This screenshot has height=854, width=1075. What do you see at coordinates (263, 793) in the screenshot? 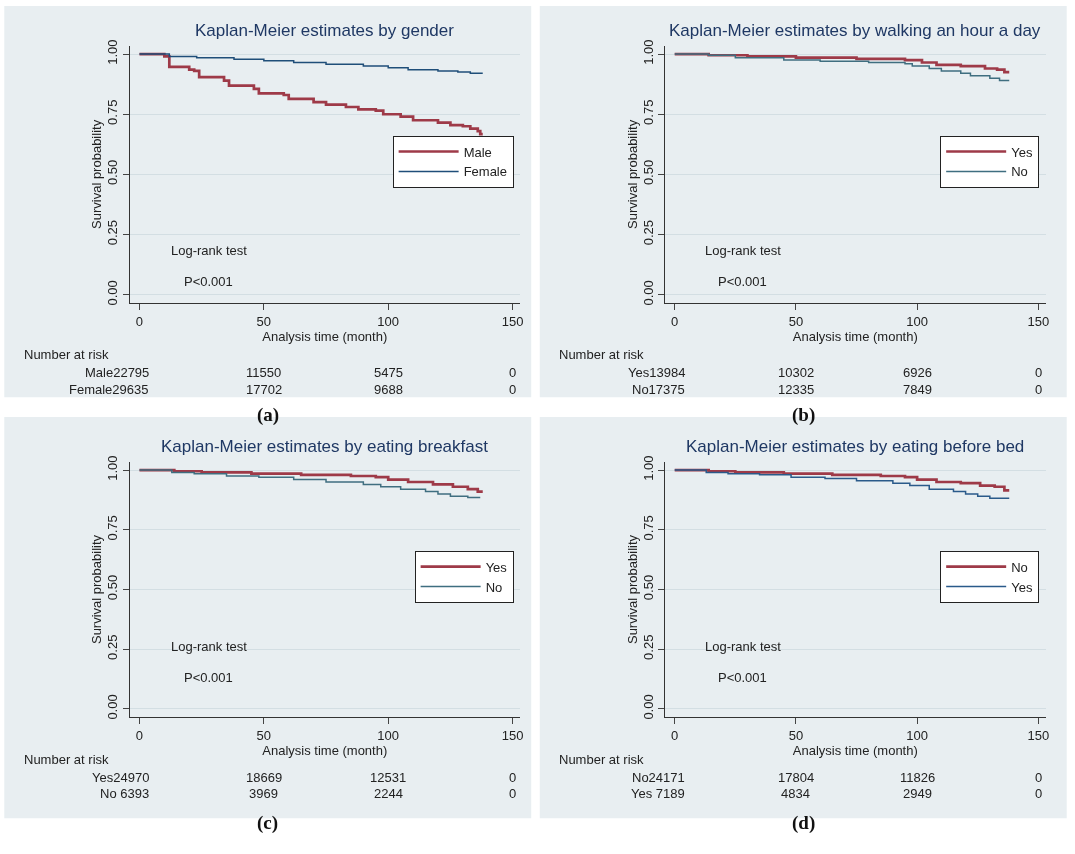
I see `text: 3969` at bounding box center [263, 793].